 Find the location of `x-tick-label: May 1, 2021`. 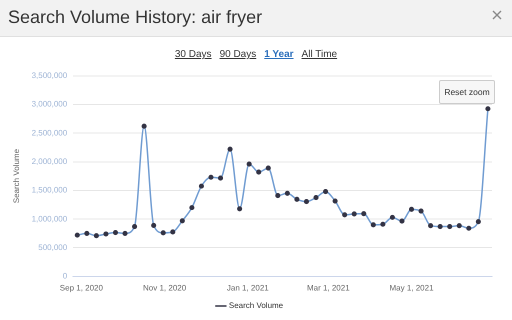

x-tick-label: May 1, 2021 is located at coordinates (411, 287).